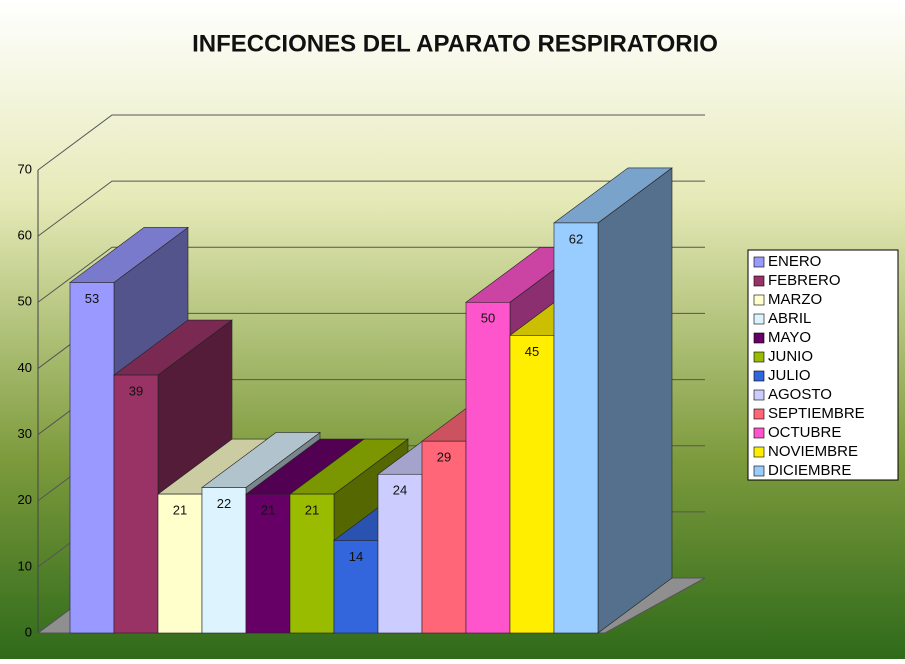 The height and width of the screenshot is (664, 905). Describe the element at coordinates (25, 565) in the screenshot. I see `y-tick-label: 10` at that location.